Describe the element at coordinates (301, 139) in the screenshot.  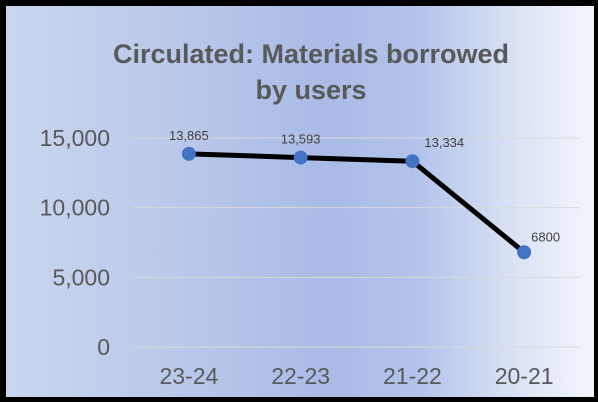
I see `data-label: 13,593` at that location.